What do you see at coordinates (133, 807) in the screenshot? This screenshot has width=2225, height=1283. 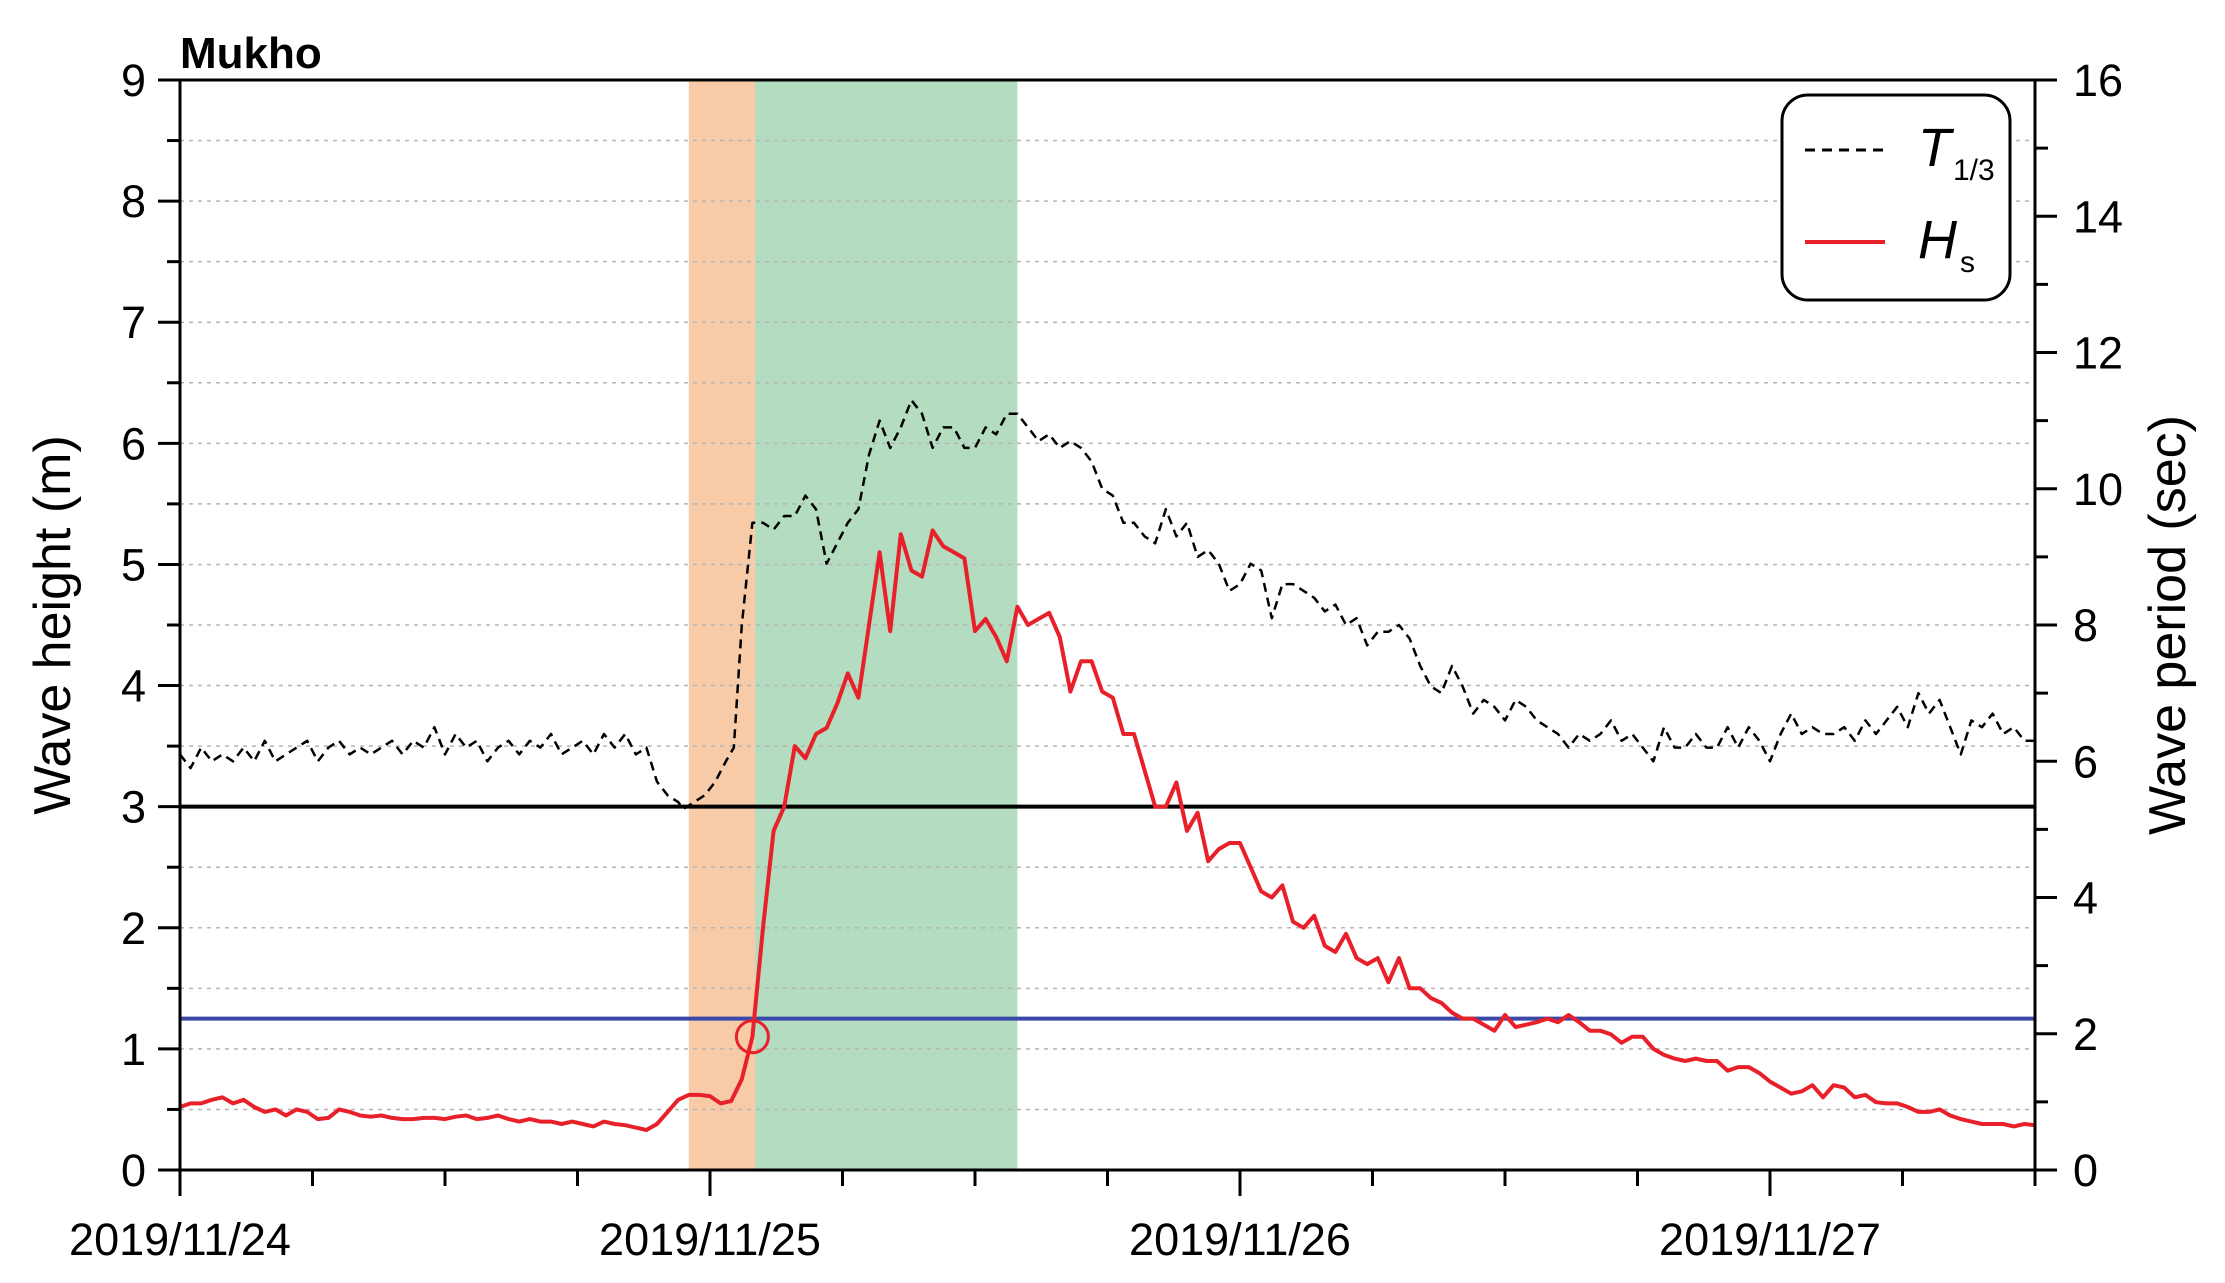 I see `y-left-tick-label: 3` at bounding box center [133, 807].